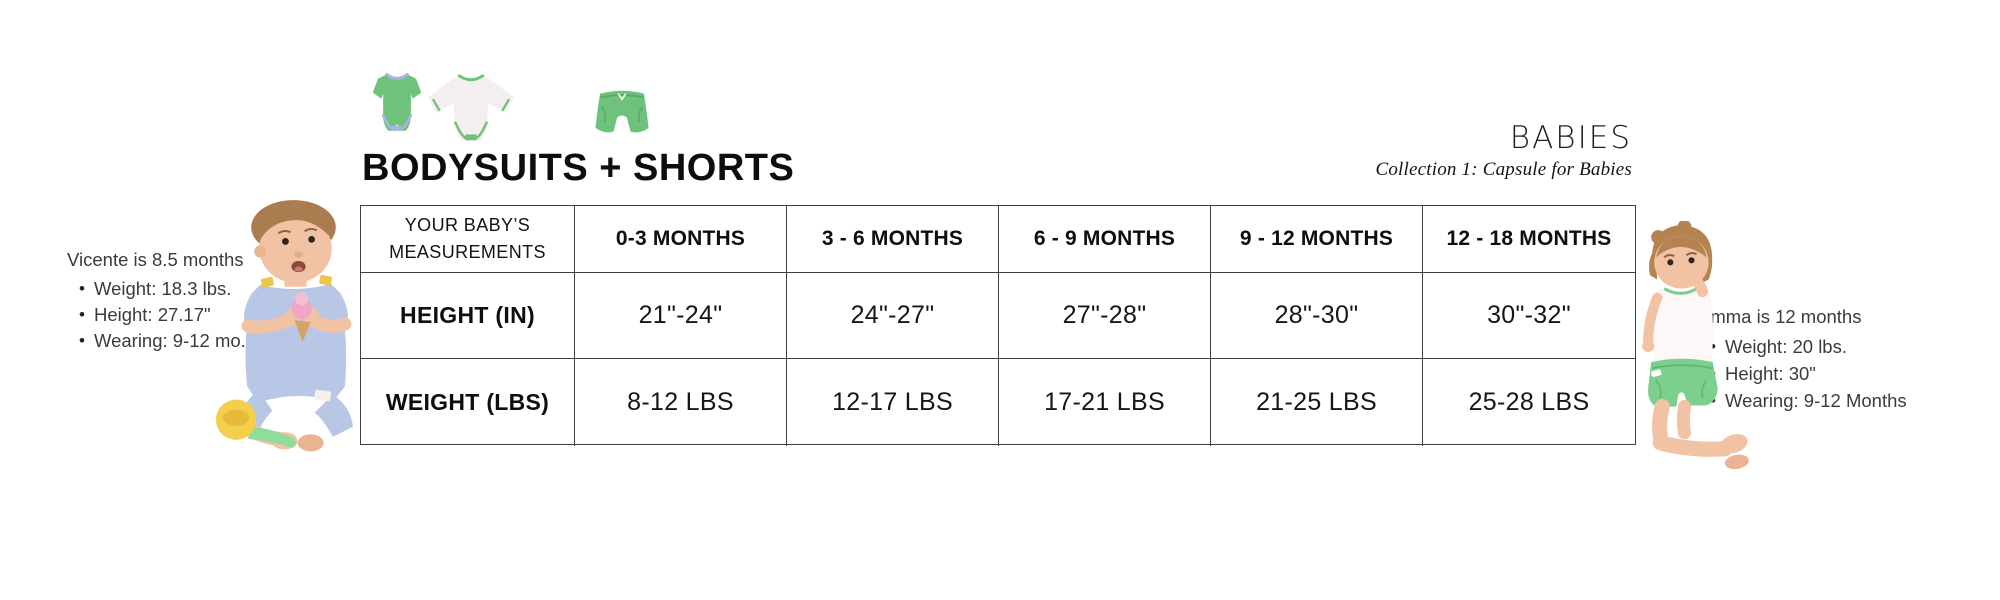 The image size is (2000, 600). I want to click on left-model-bullet: • Wearing: 9-12 mo., so click(156, 341).